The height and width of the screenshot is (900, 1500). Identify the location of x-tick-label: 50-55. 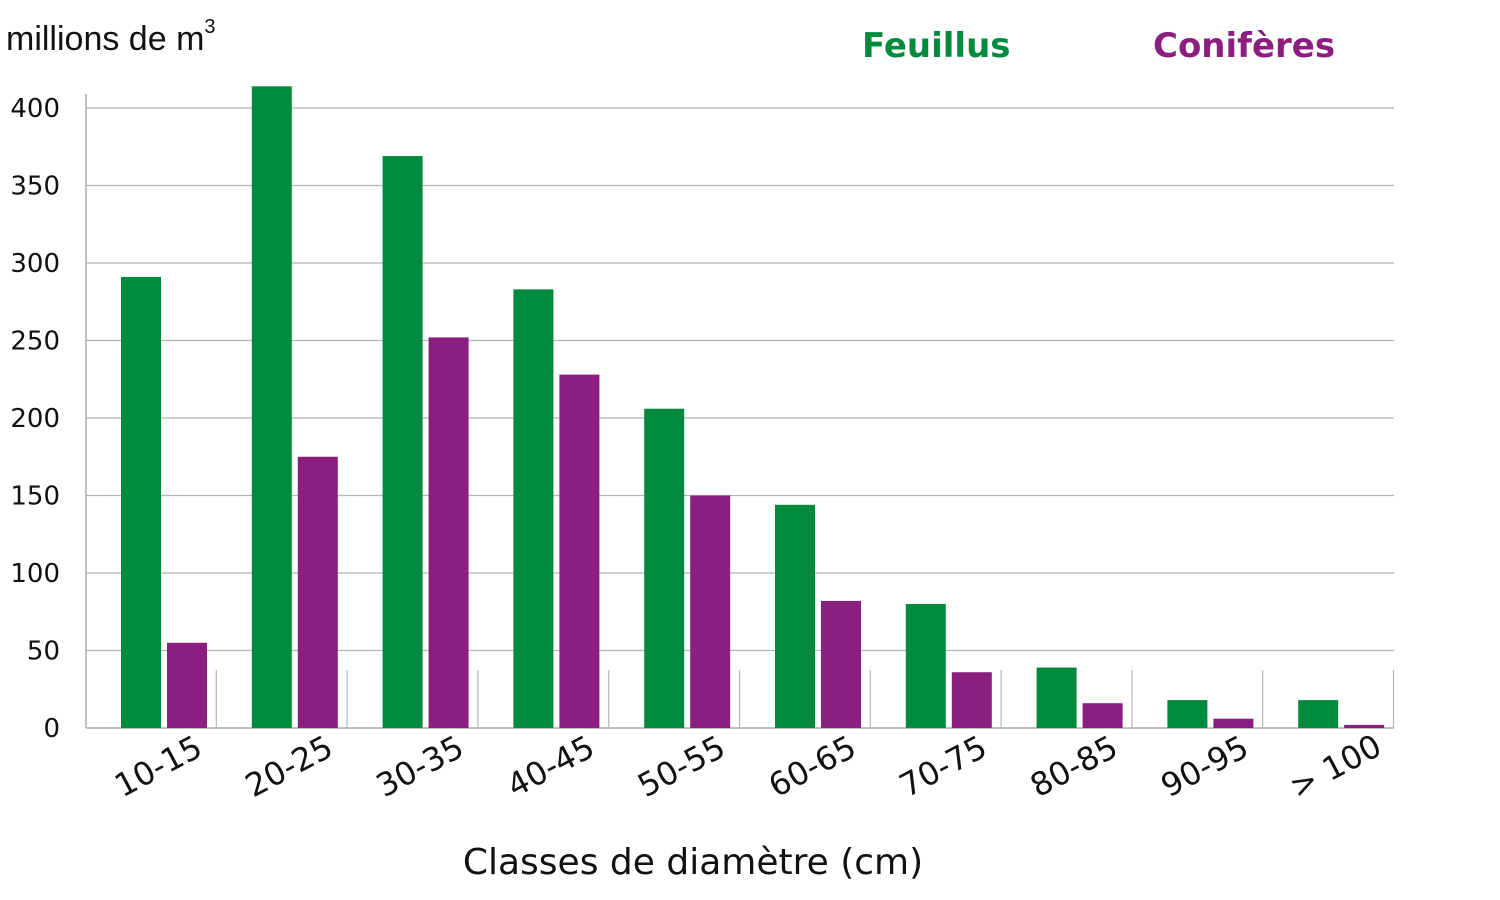
(681, 766).